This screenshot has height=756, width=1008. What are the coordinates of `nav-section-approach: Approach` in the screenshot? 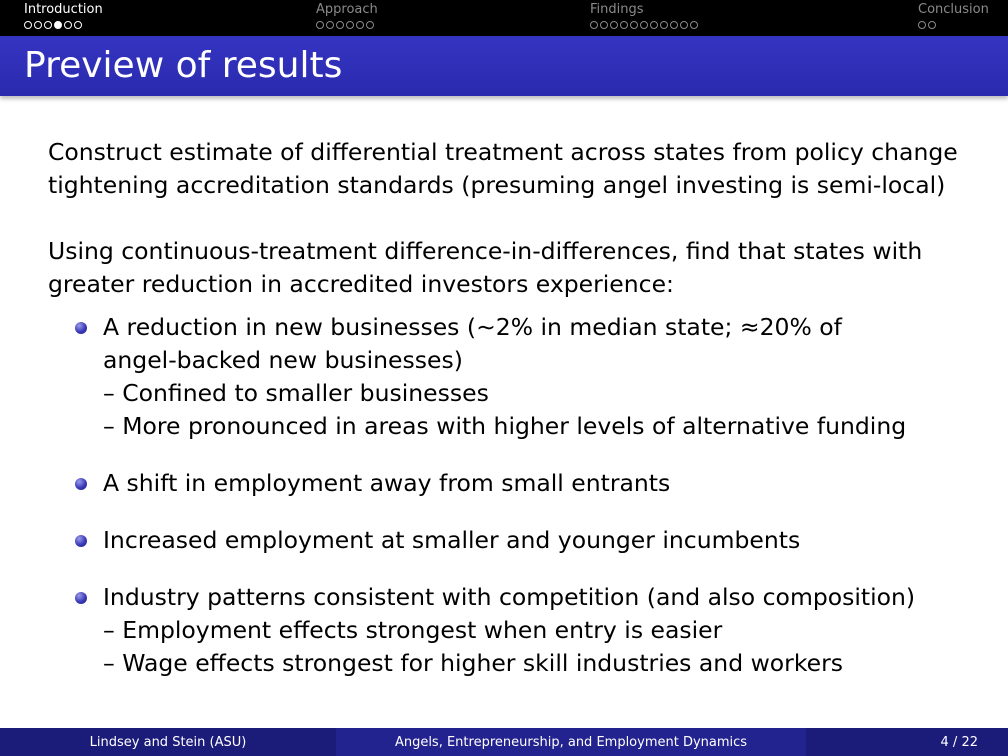 It's located at (347, 16).